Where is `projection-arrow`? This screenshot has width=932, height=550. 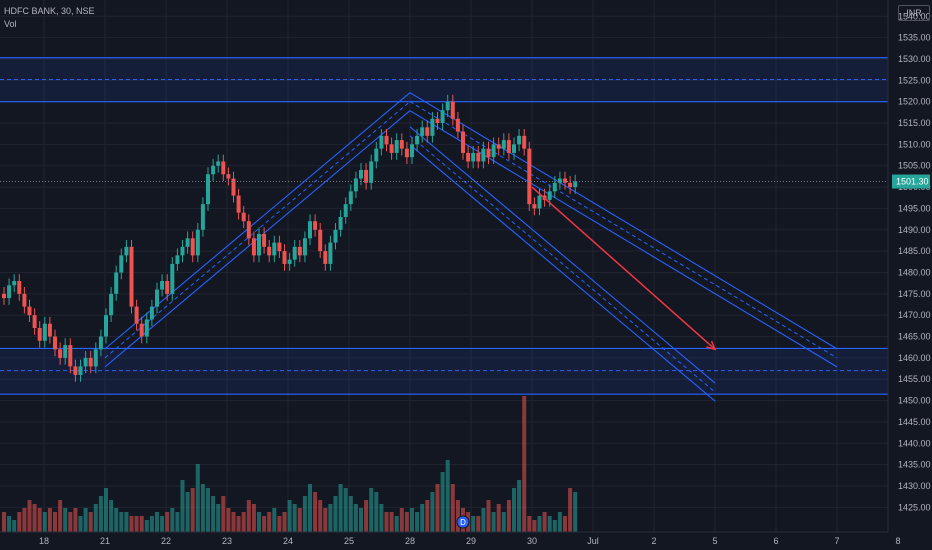
projection-arrow is located at coordinates (623, 268).